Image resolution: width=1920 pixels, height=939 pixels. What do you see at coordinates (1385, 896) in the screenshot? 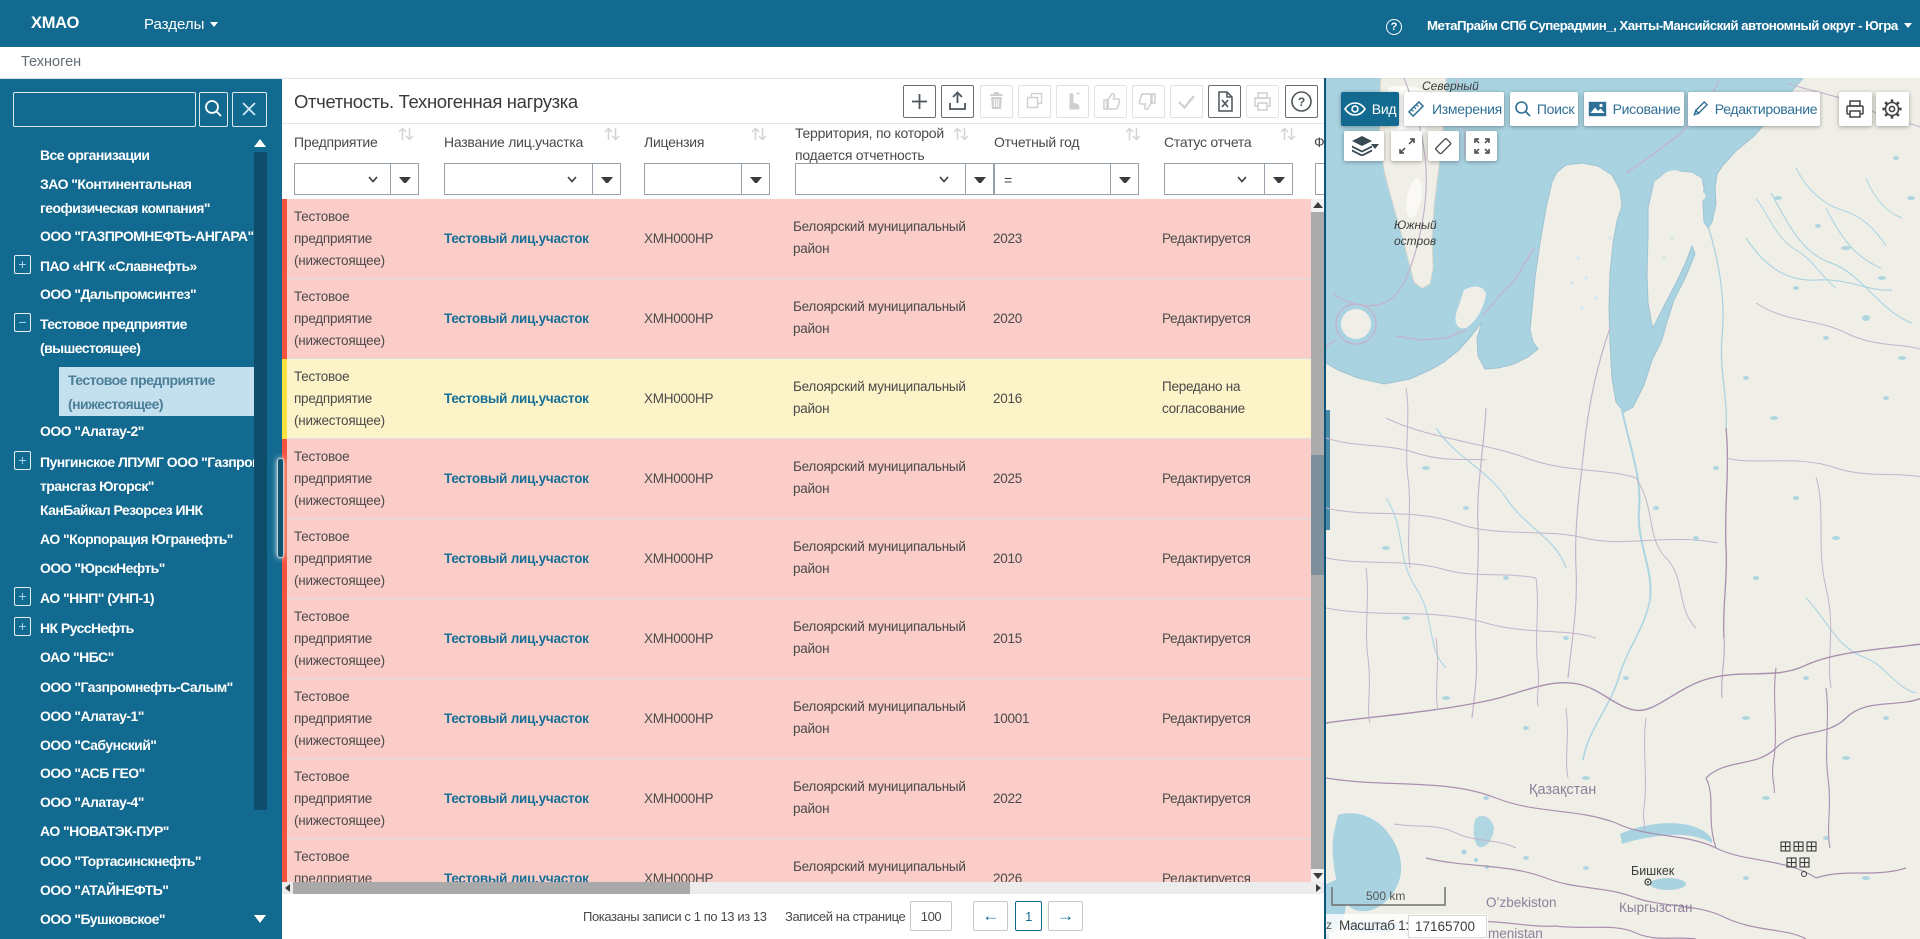
I see `svg-text: 500 km` at bounding box center [1385, 896].